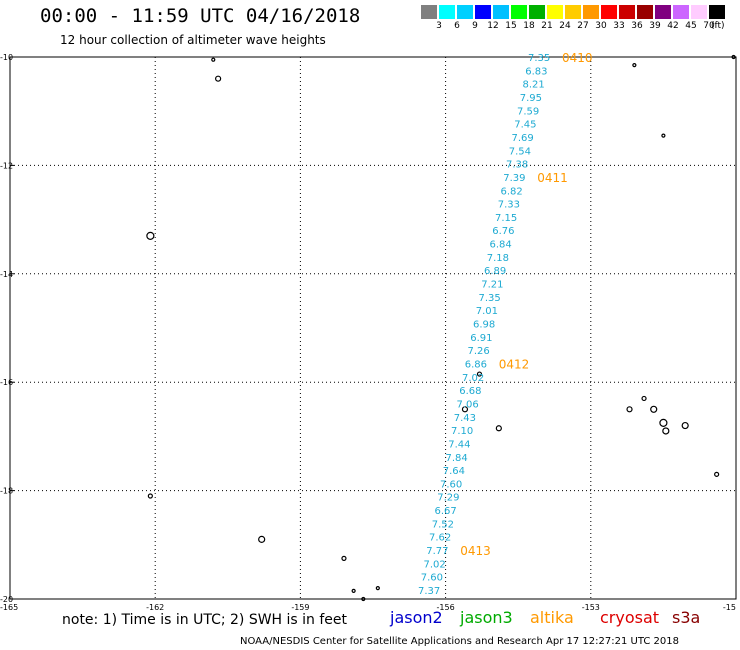 The image size is (740, 650). Describe the element at coordinates (517, 165) in the screenshot. I see `wave-height-label: 7.38` at that location.